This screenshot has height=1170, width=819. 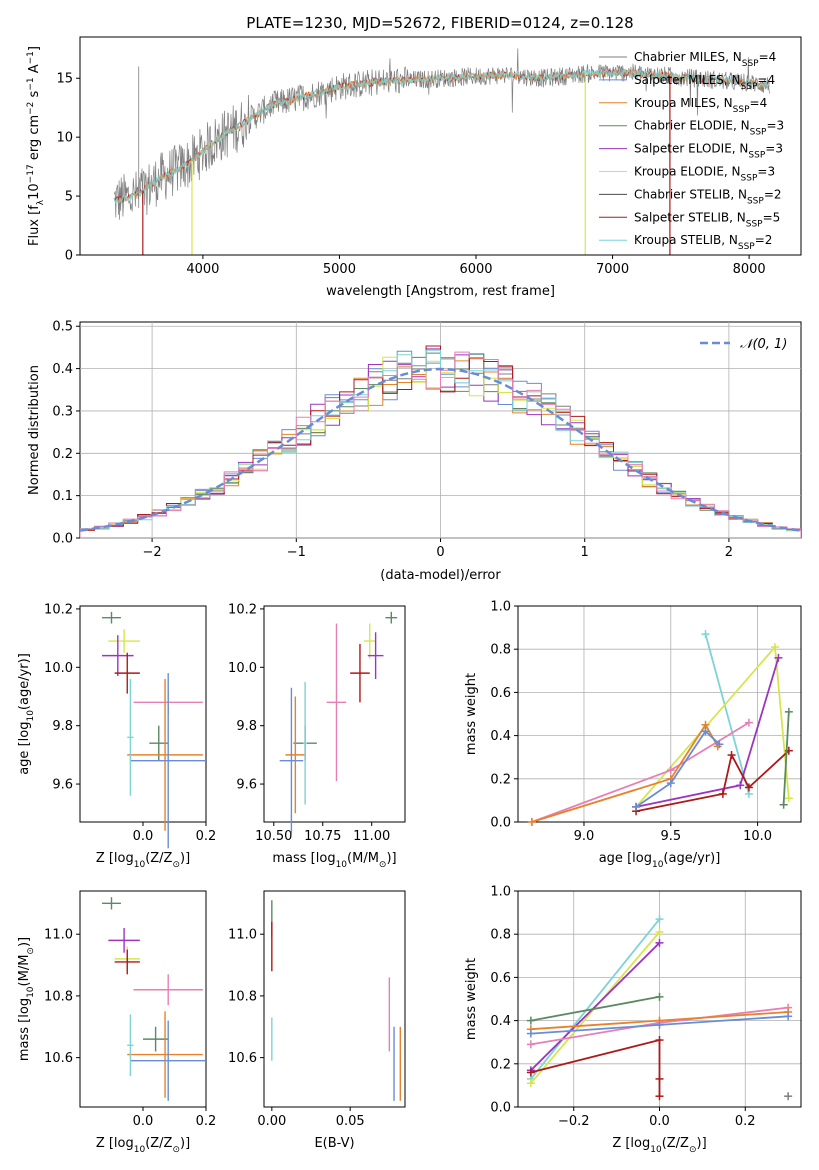 I want to click on mass-weight-vs-z-xtick-label: 0.0, so click(x=659, y=1121).